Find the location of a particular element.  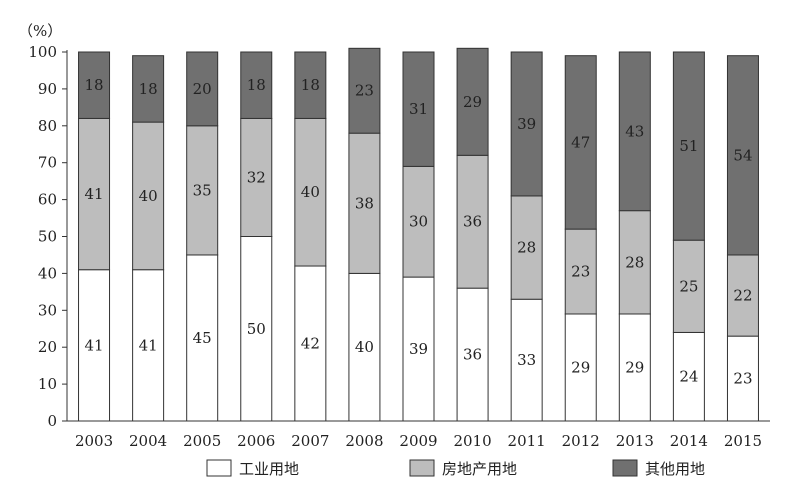

data-label: 35 is located at coordinates (202, 190).